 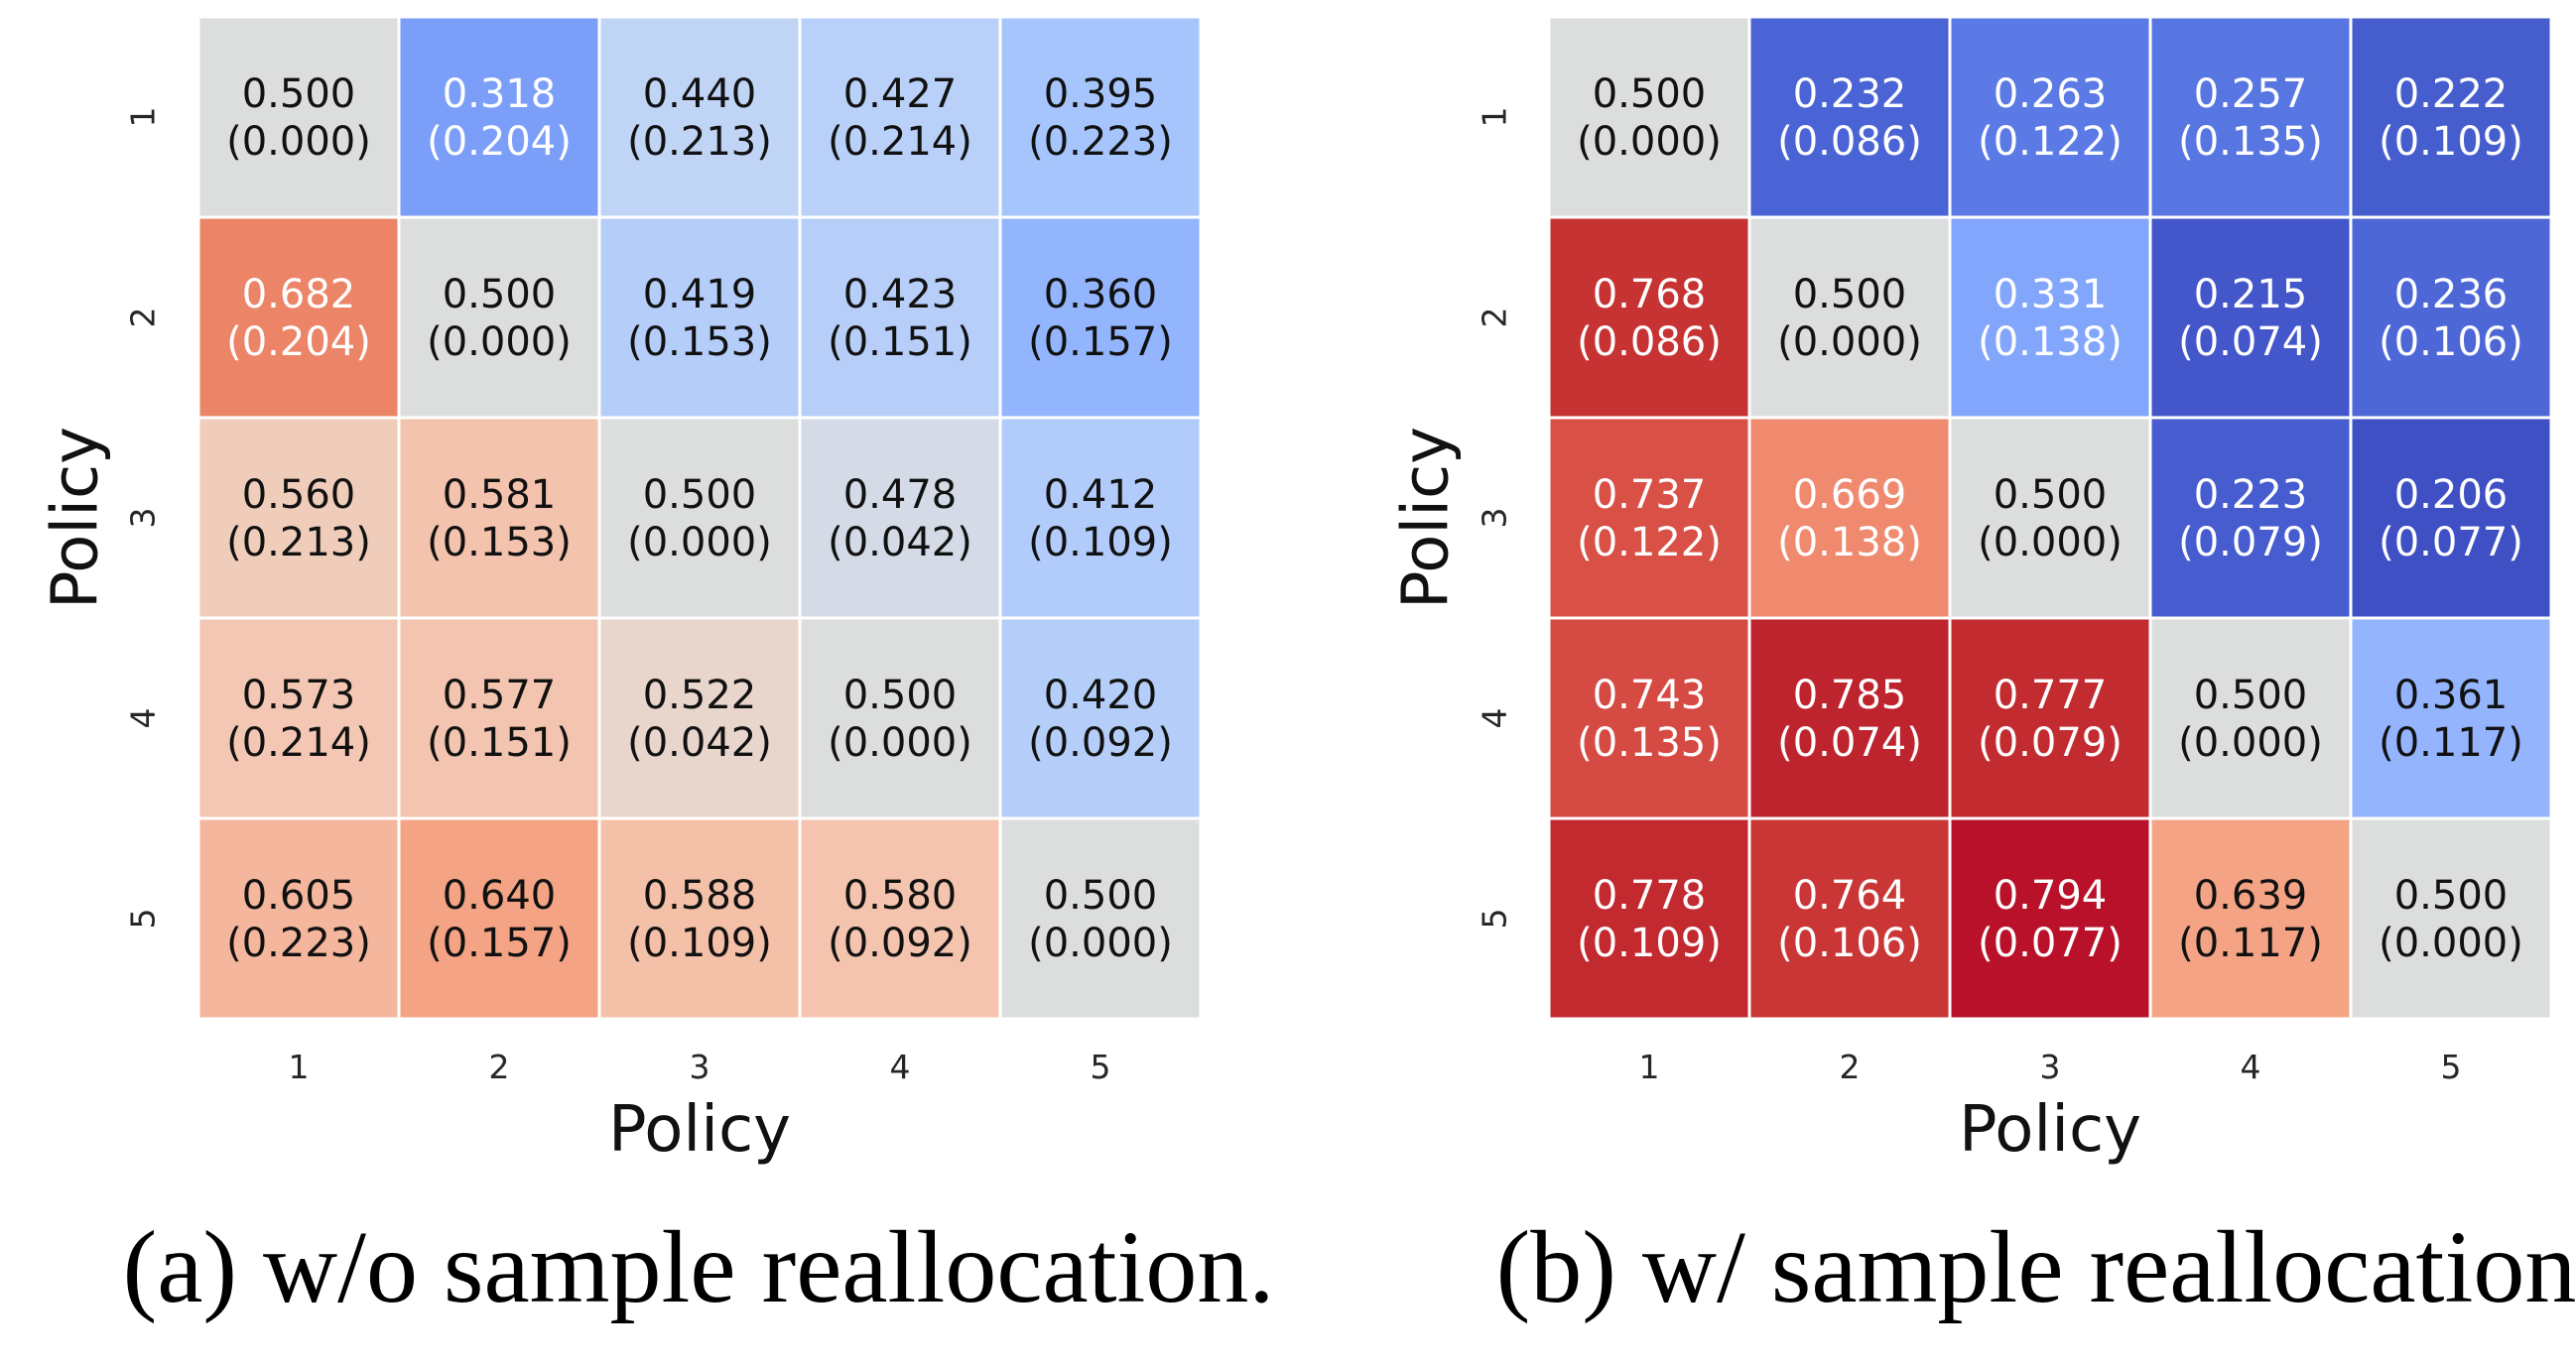 What do you see at coordinates (1101, 495) in the screenshot?
I see `cell-value-label: 0.412` at bounding box center [1101, 495].